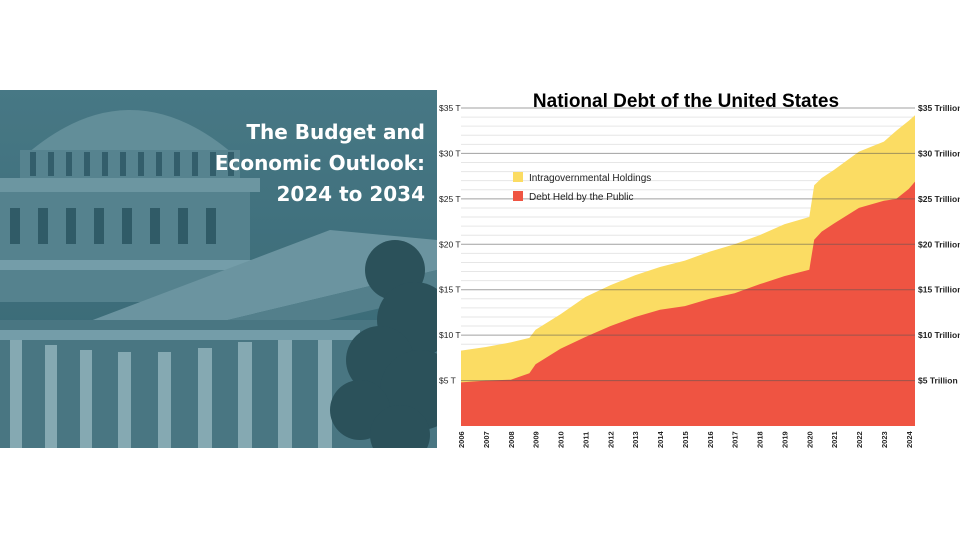 This screenshot has width=960, height=540. I want to click on x-tick-label: 2014, so click(660, 439).